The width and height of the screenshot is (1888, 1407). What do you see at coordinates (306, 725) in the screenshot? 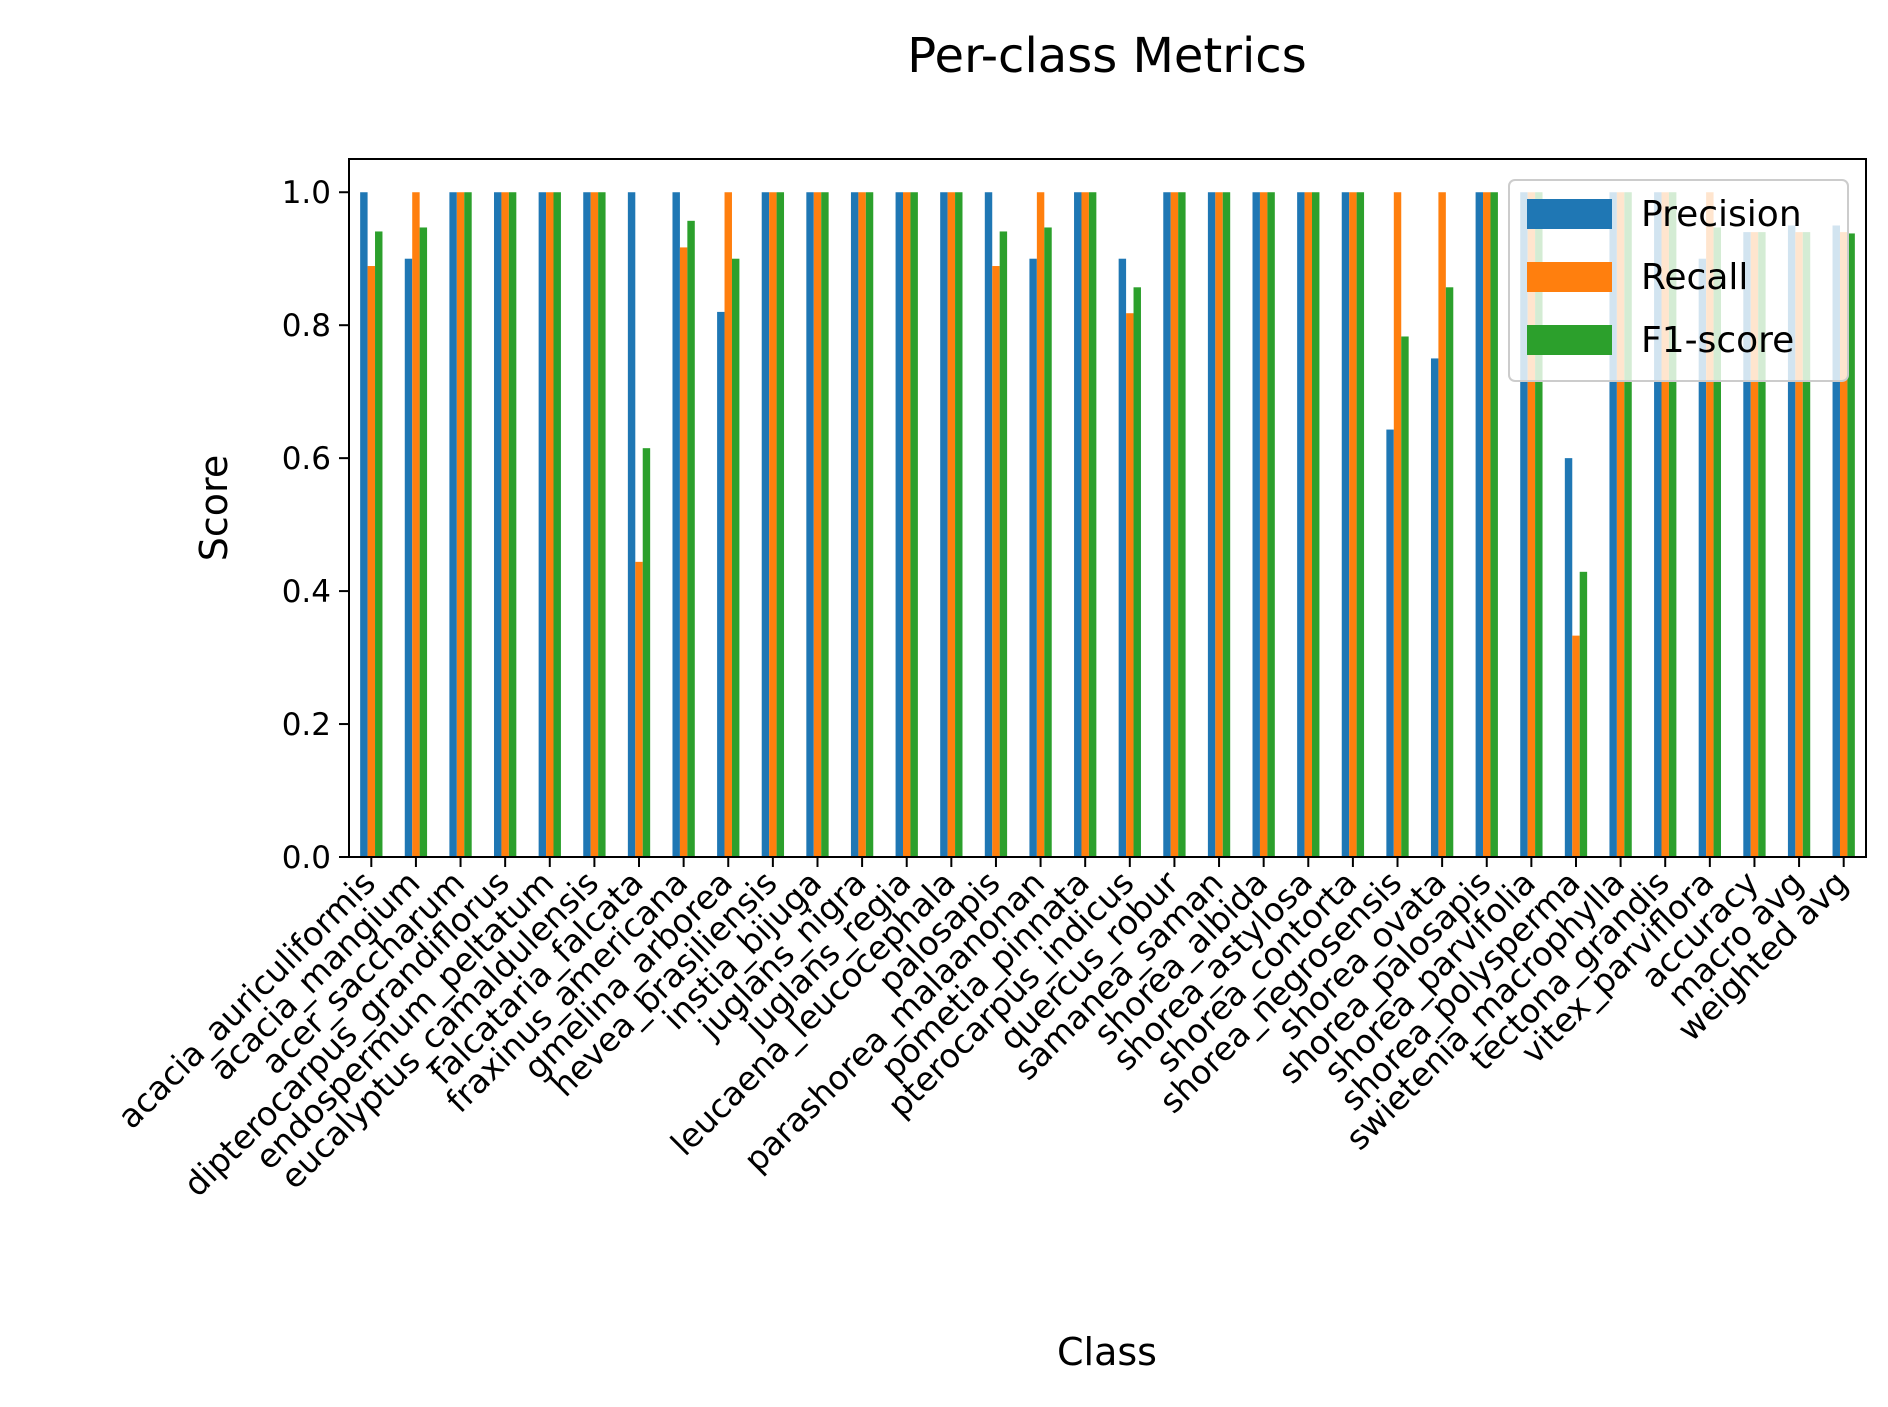
I see `y-tick-label: 0.2` at bounding box center [306, 725].